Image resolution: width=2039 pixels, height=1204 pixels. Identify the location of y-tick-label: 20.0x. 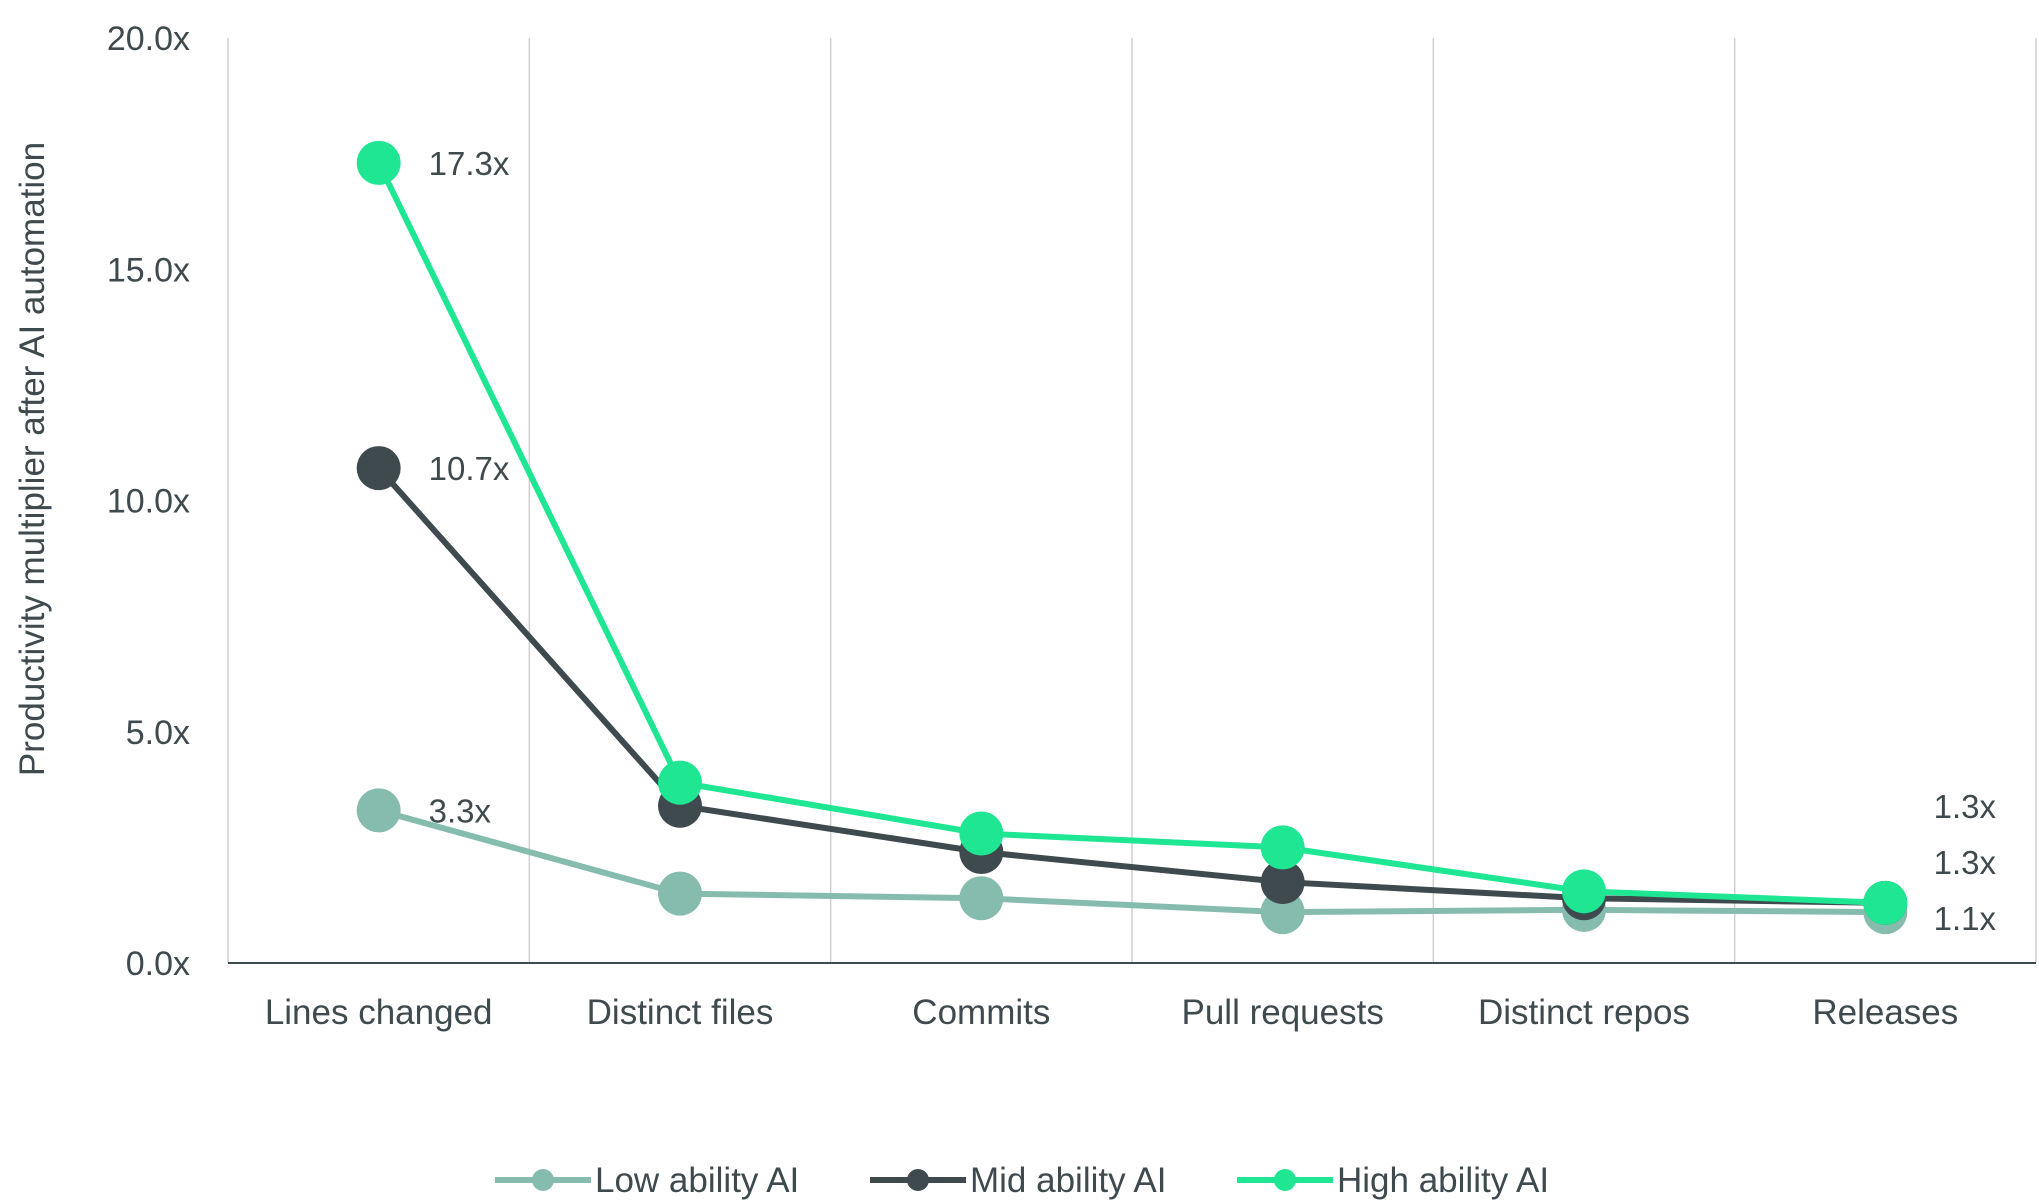
(148, 39).